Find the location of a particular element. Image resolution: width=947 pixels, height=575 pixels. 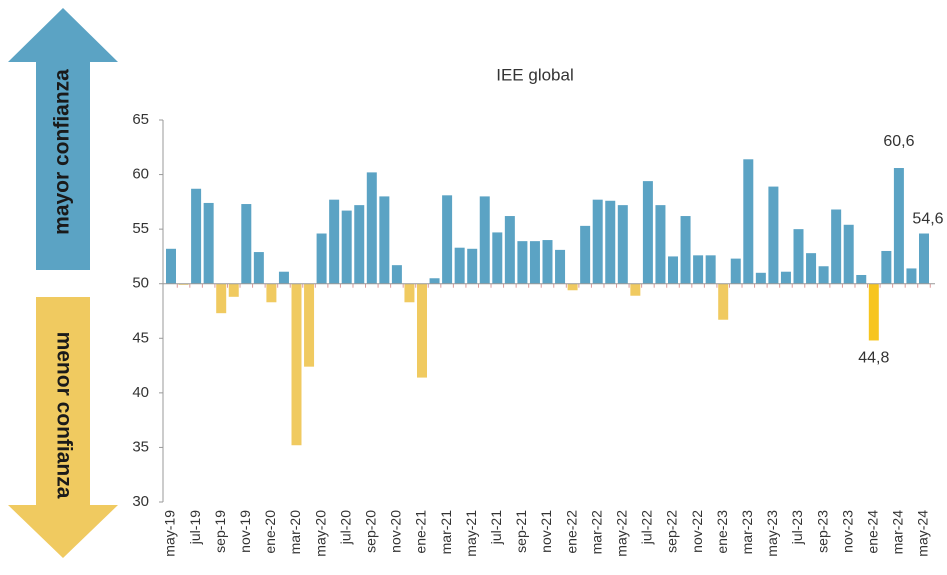

x-tick-label: may-19 is located at coordinates (170, 533).